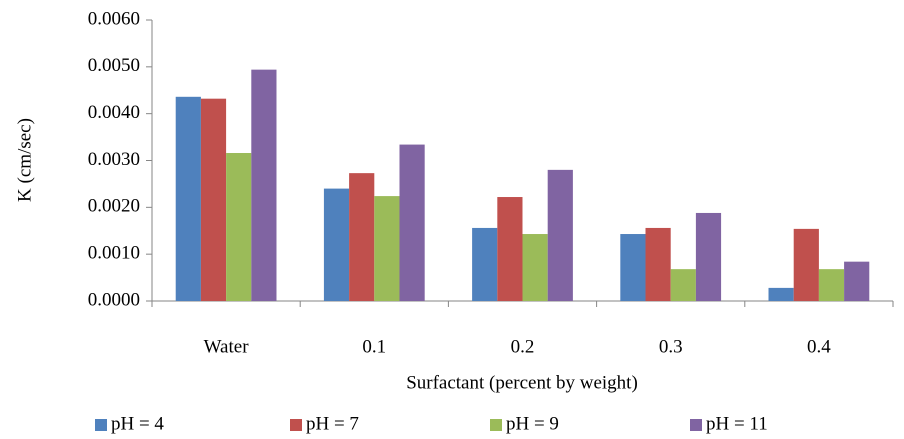 The height and width of the screenshot is (439, 904). What do you see at coordinates (532, 423) in the screenshot?
I see `legend-label: pH = 9` at bounding box center [532, 423].